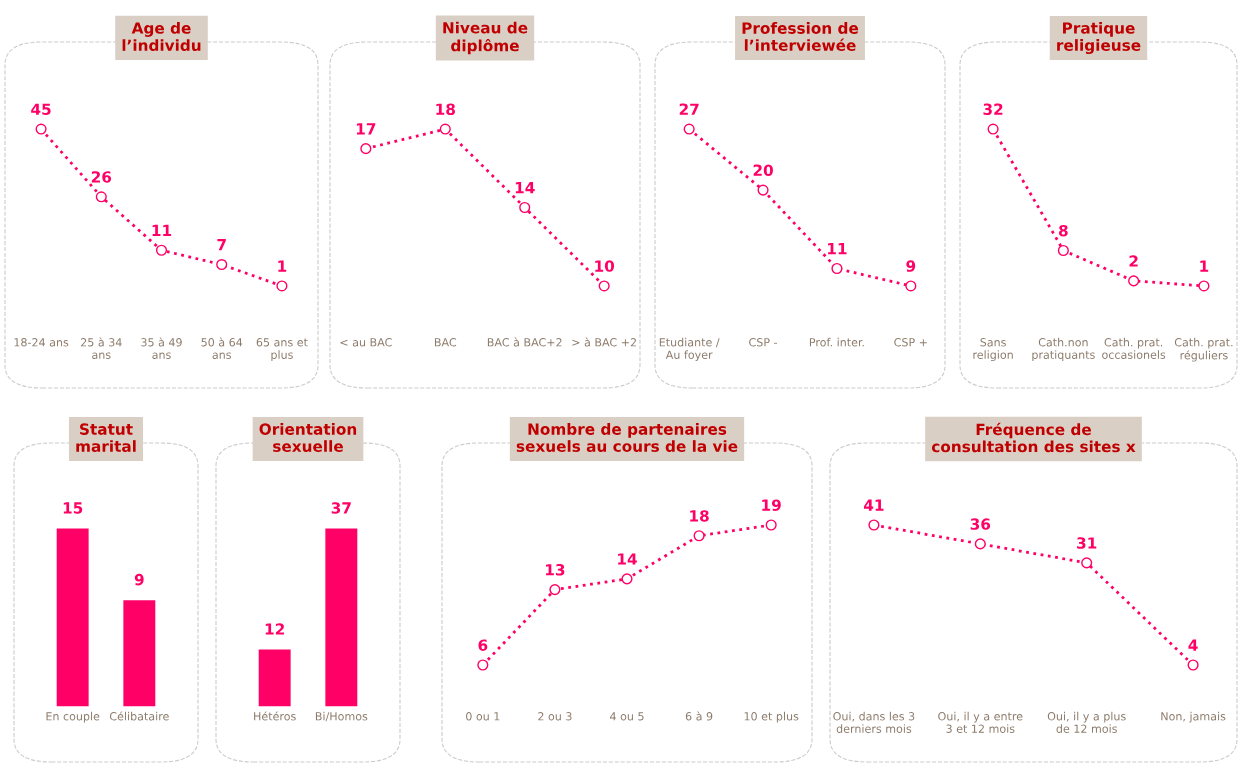 Image resolution: width=1242 pixels, height=765 pixels. What do you see at coordinates (771, 717) in the screenshot?
I see `x-tick-label: 10 et plus` at bounding box center [771, 717].